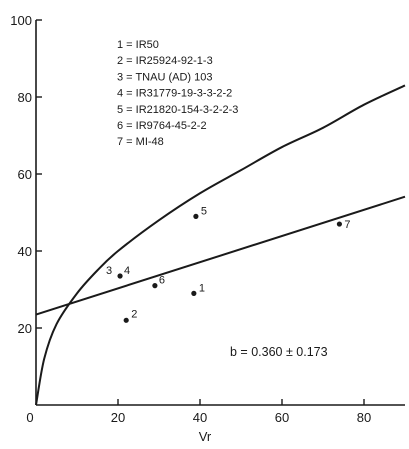  I want to click on y-tick-label: 100, so click(21, 20).